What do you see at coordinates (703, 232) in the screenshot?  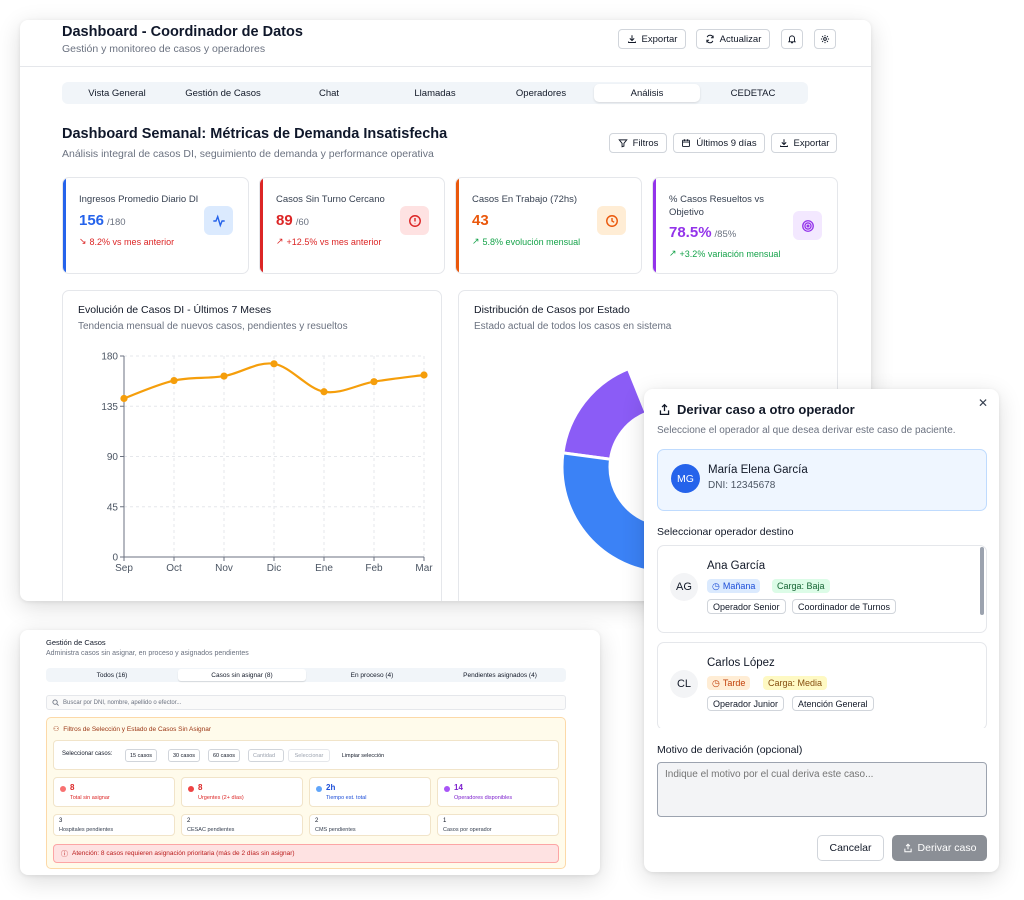 I see `kpi-value: 78.5%/85%` at bounding box center [703, 232].